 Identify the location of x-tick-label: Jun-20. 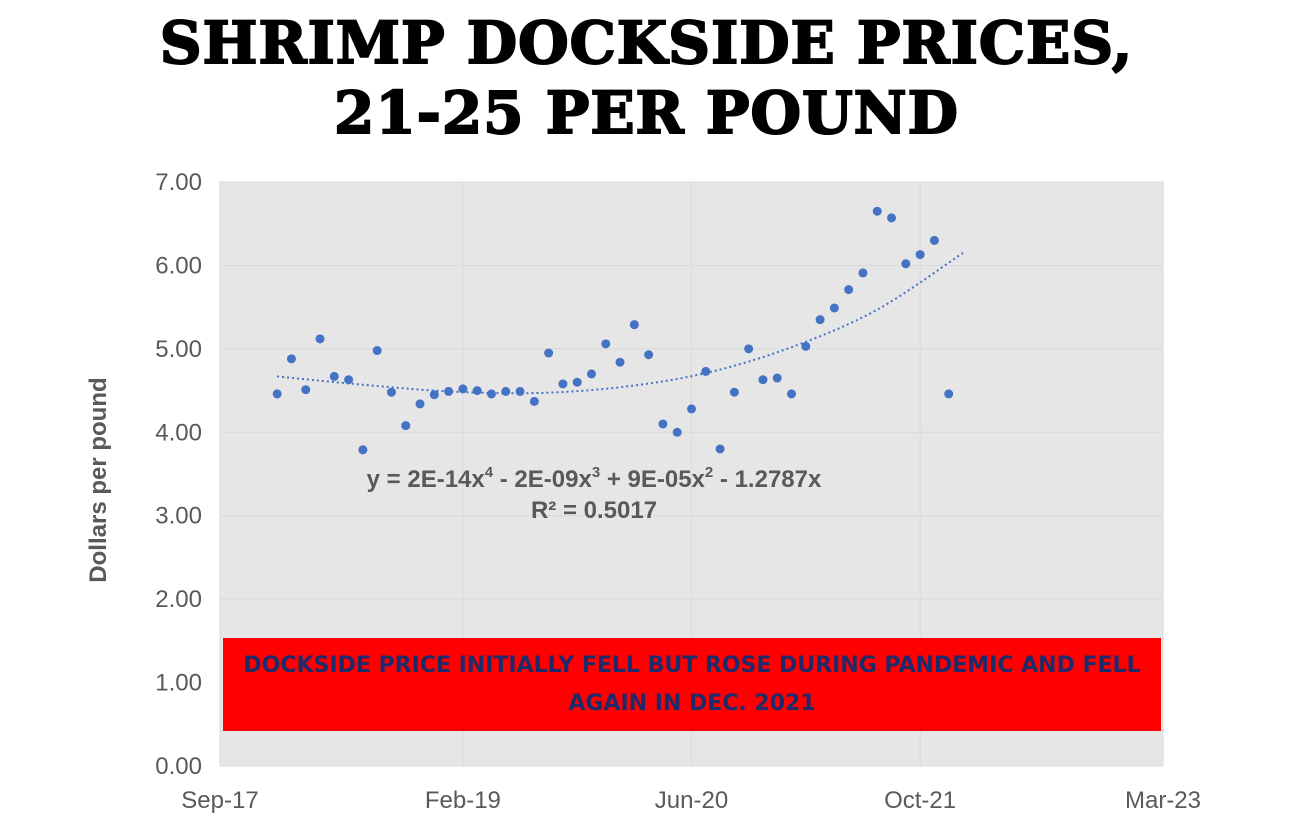
(691, 800).